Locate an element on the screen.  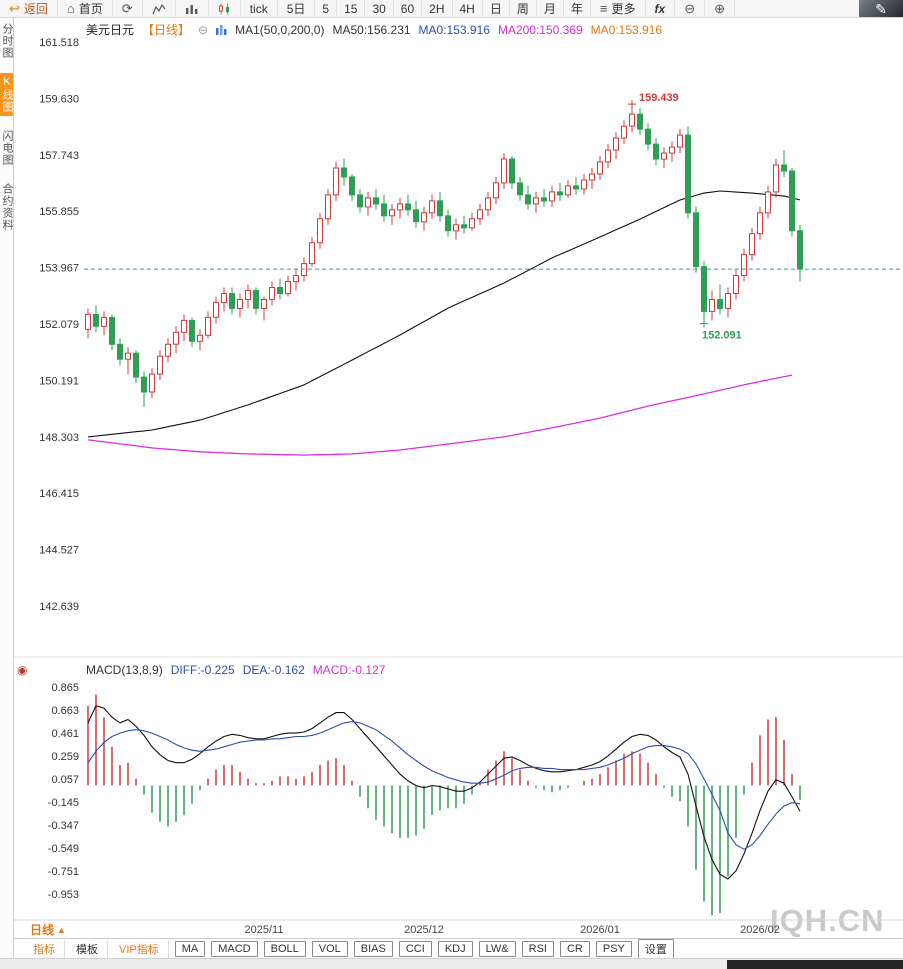
svg-text: 150.191 is located at coordinates (59, 381).